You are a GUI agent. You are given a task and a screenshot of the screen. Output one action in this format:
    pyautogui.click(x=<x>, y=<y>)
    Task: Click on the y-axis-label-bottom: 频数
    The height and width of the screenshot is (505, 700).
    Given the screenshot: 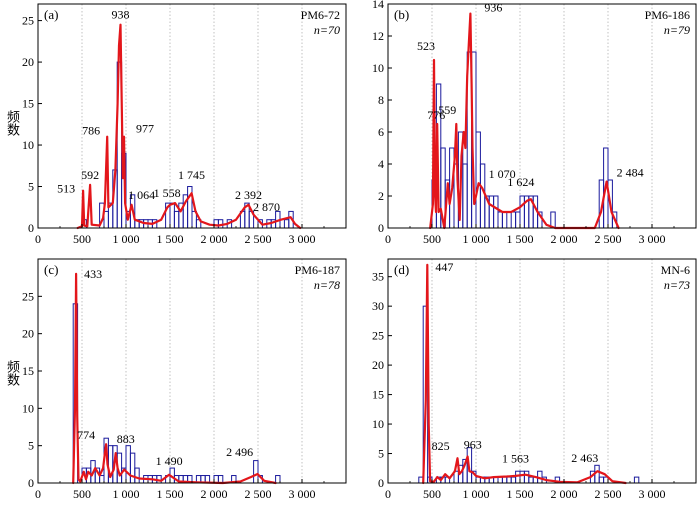 What is the action you would take?
    pyautogui.click(x=11, y=373)
    